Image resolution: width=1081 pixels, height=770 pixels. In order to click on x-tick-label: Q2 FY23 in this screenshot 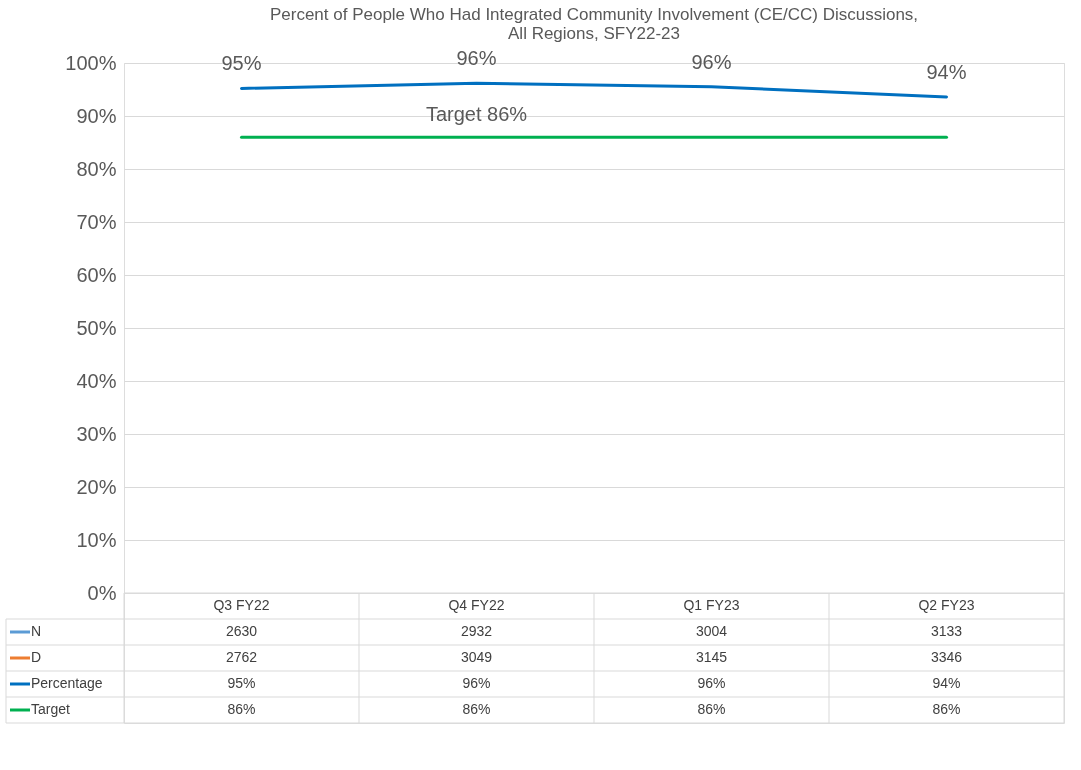, I will do `click(946, 605)`.